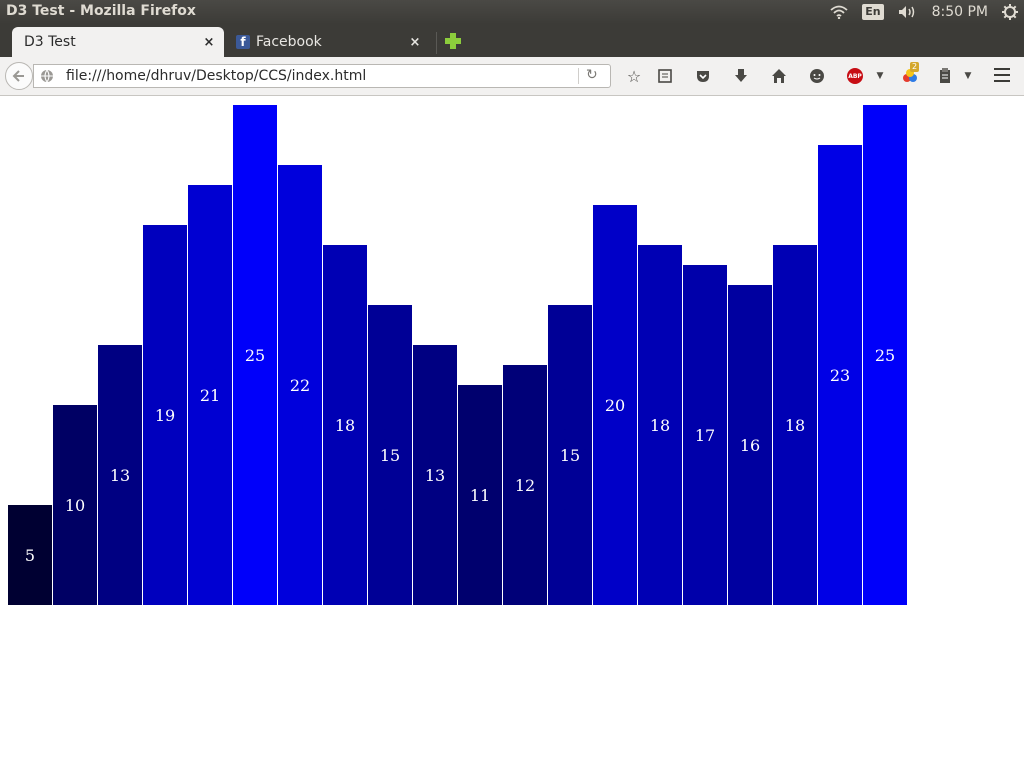 The height and width of the screenshot is (768, 1024). Describe the element at coordinates (741, 76) in the screenshot. I see `downloads-icon` at that location.